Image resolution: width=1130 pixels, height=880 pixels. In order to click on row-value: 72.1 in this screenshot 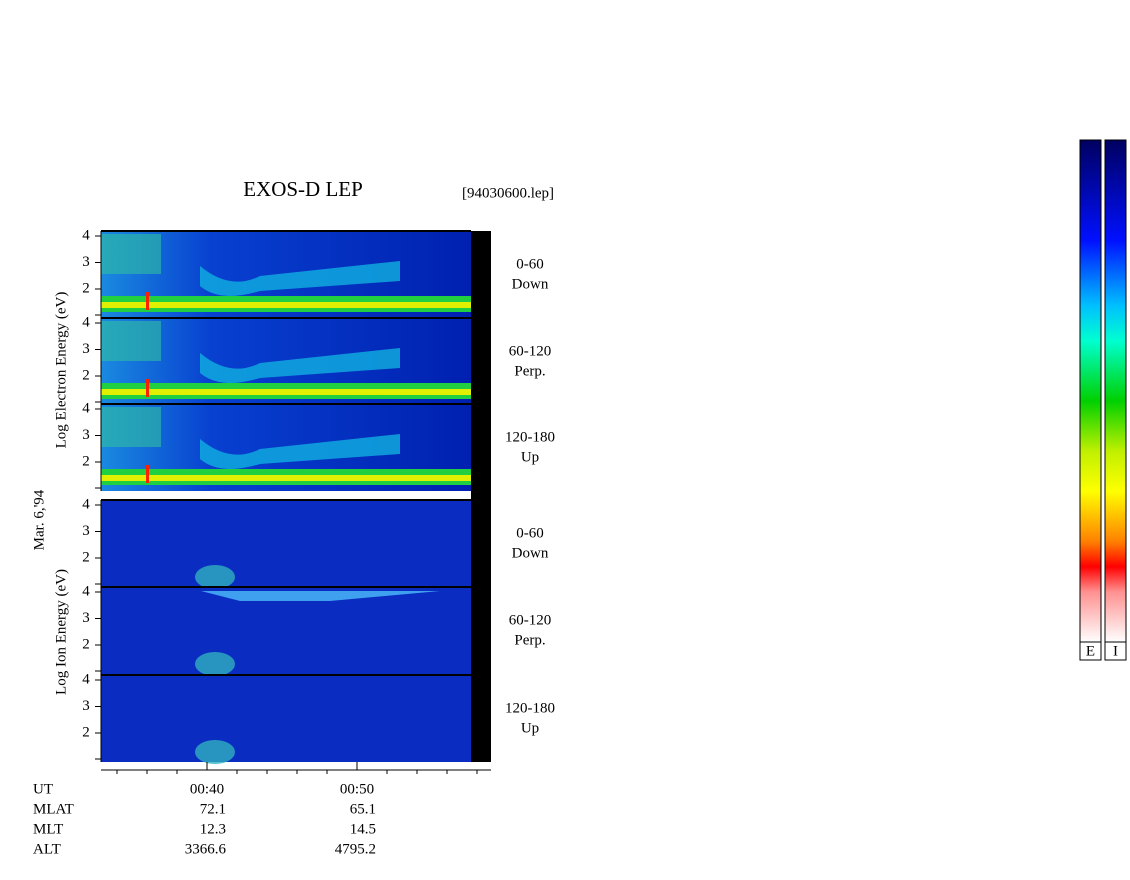, I will do `click(213, 809)`.